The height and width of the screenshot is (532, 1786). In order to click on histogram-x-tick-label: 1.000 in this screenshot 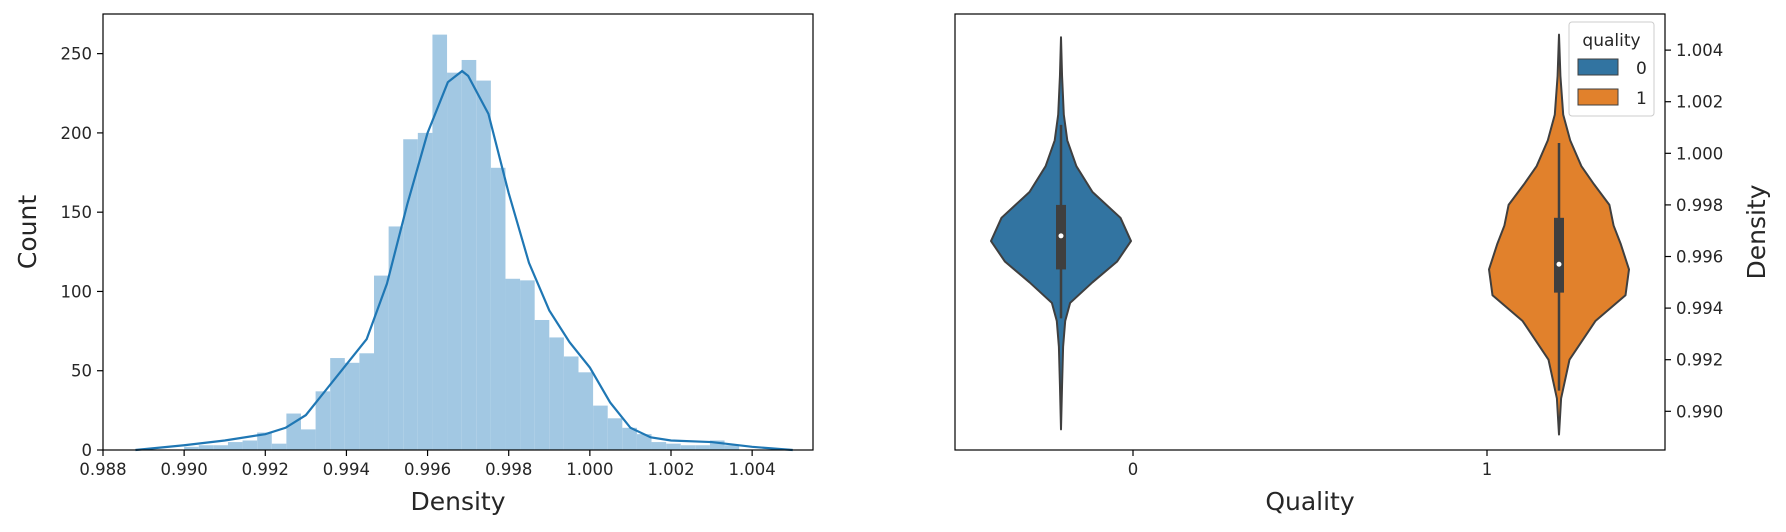, I will do `click(589, 469)`.